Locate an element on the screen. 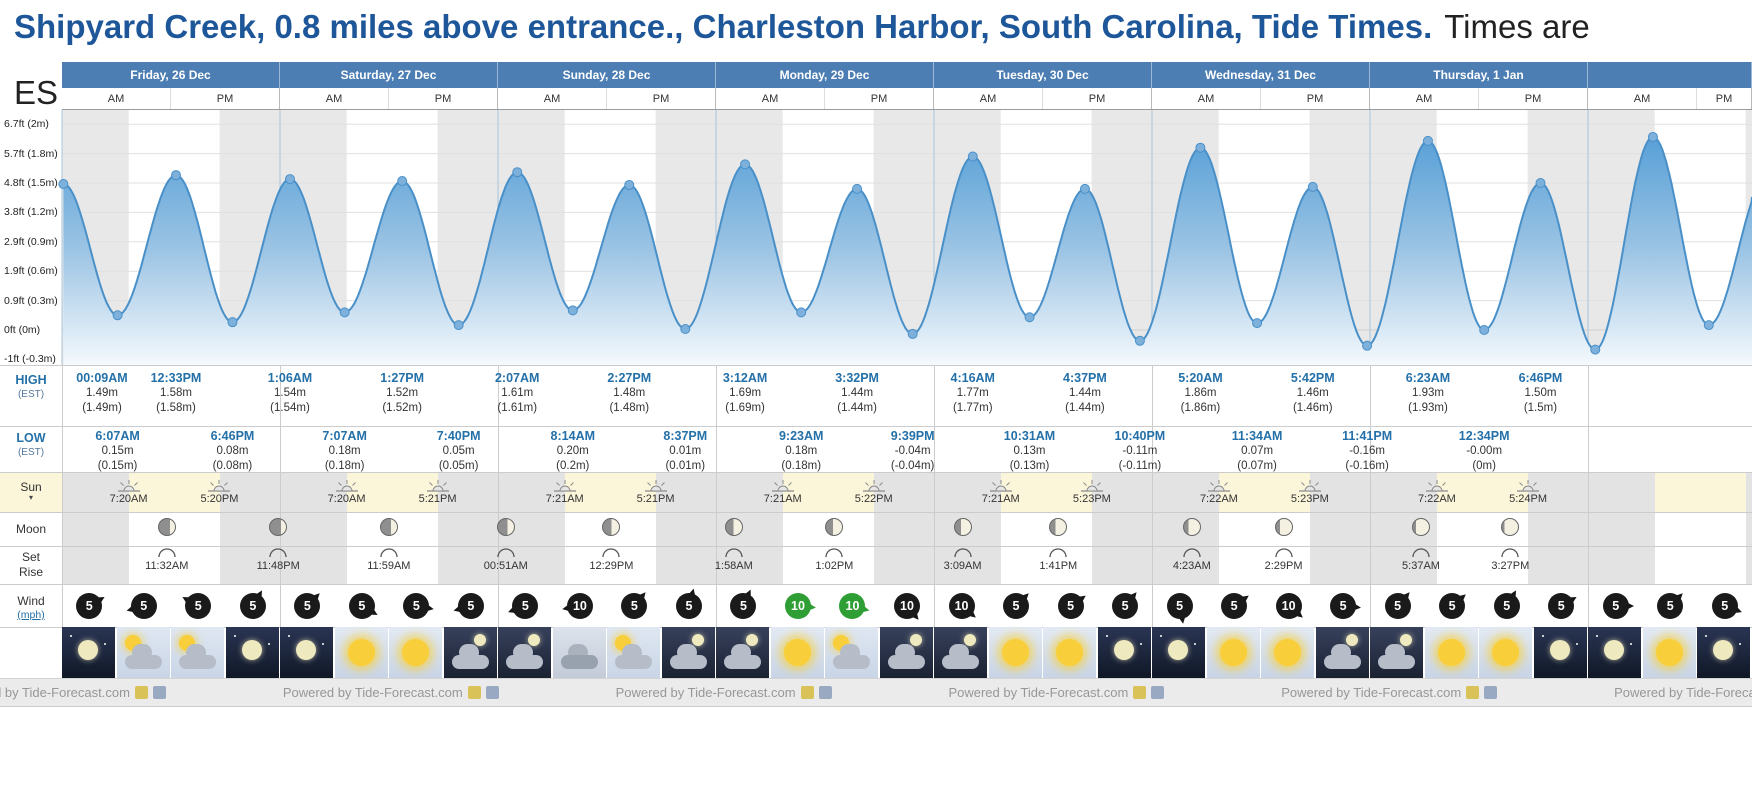 This screenshot has height=788, width=1752. sun-time: 5:22PM is located at coordinates (873, 499).